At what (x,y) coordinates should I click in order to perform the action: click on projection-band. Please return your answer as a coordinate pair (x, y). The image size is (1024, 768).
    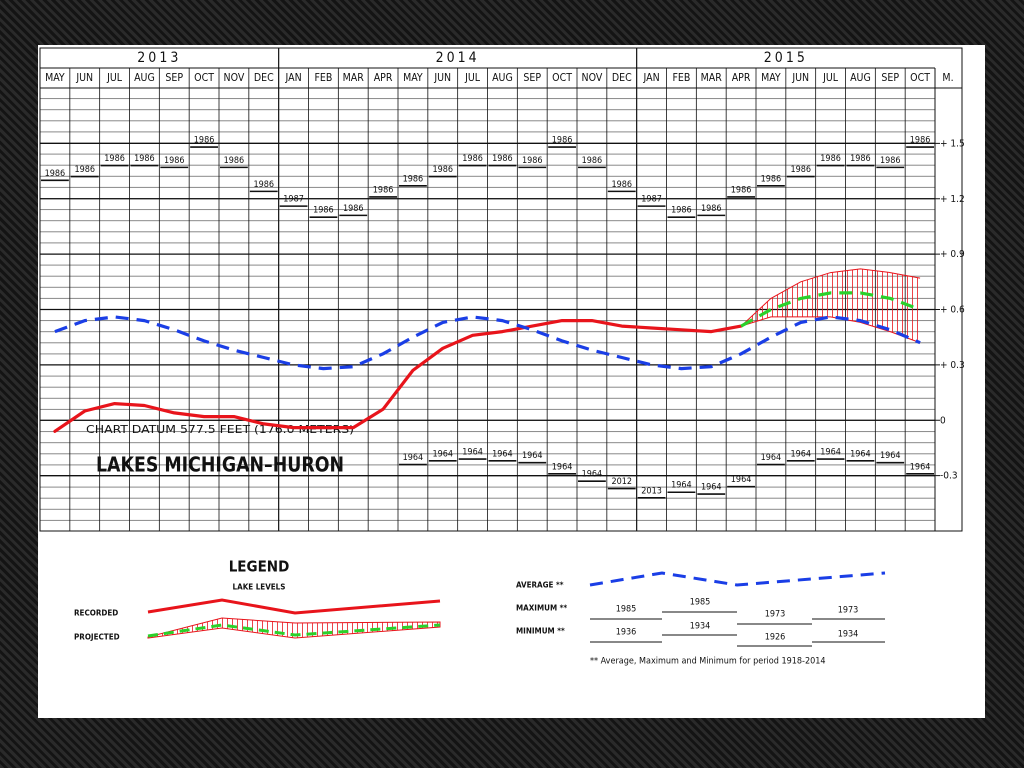
    Looking at the image, I should click on (831, 305).